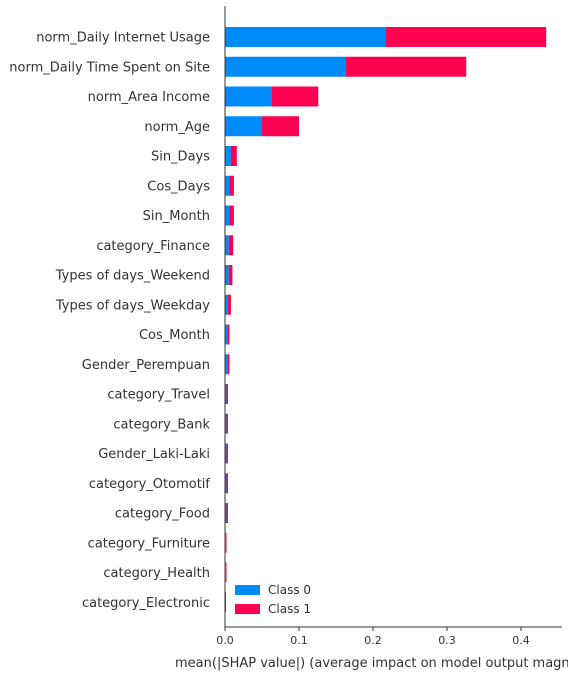 This screenshot has height=676, width=568. Describe the element at coordinates (177, 127) in the screenshot. I see `category-label: norm_Age` at that location.